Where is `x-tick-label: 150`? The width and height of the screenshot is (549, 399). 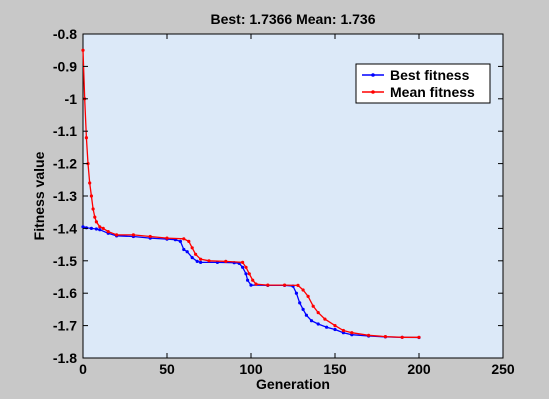 x-tick-label: 150 is located at coordinates (335, 369).